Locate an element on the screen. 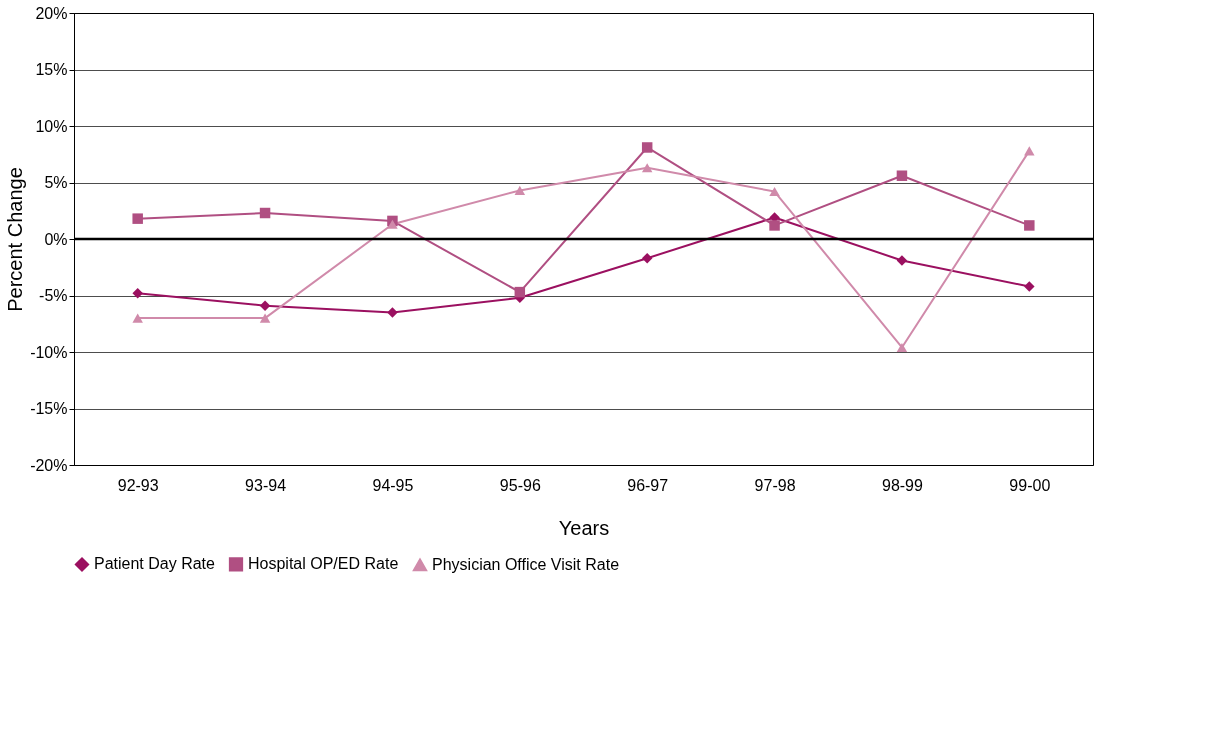 The width and height of the screenshot is (1225, 744). x-axis-title: Years is located at coordinates (584, 527).